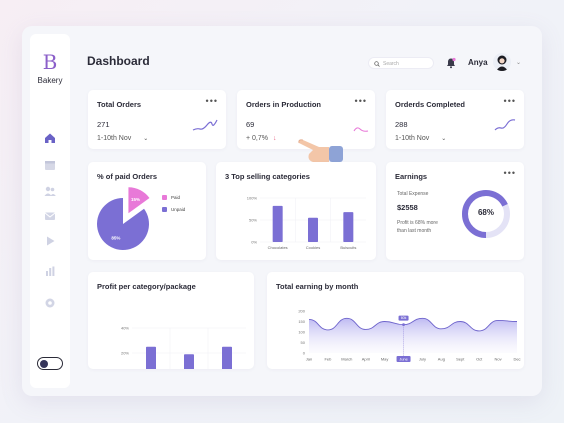 This screenshot has width=564, height=423. I want to click on gear-icon, so click(50, 303).